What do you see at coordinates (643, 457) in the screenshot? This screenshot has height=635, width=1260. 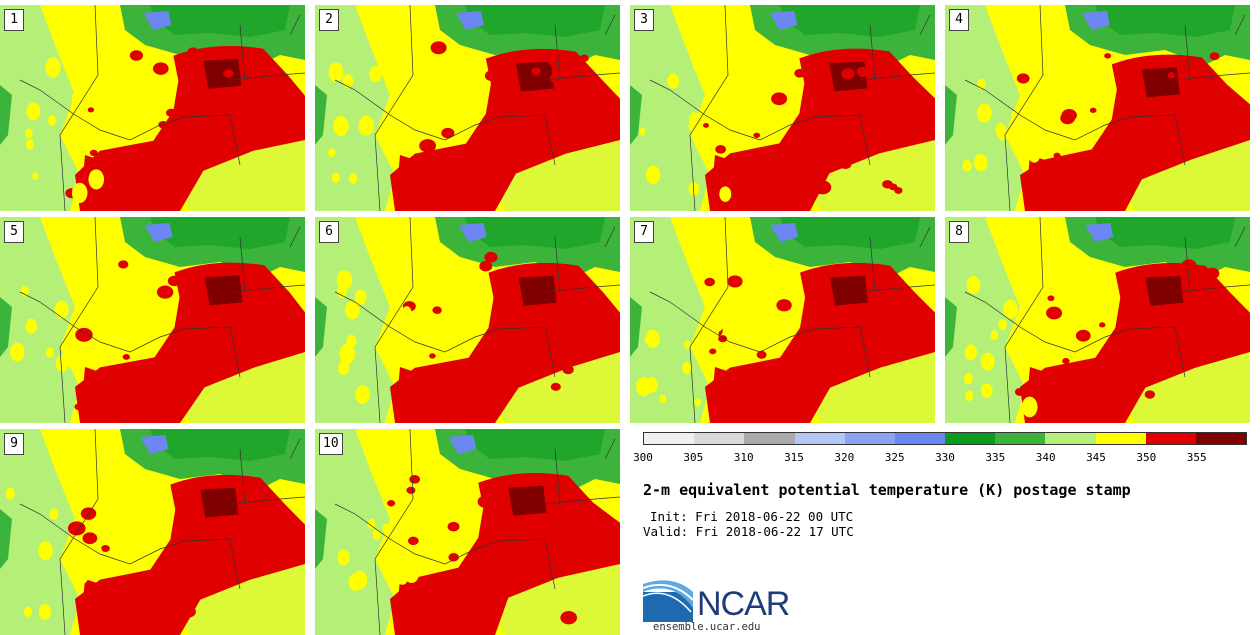 I see `colorbar-tick-label: 300` at bounding box center [643, 457].